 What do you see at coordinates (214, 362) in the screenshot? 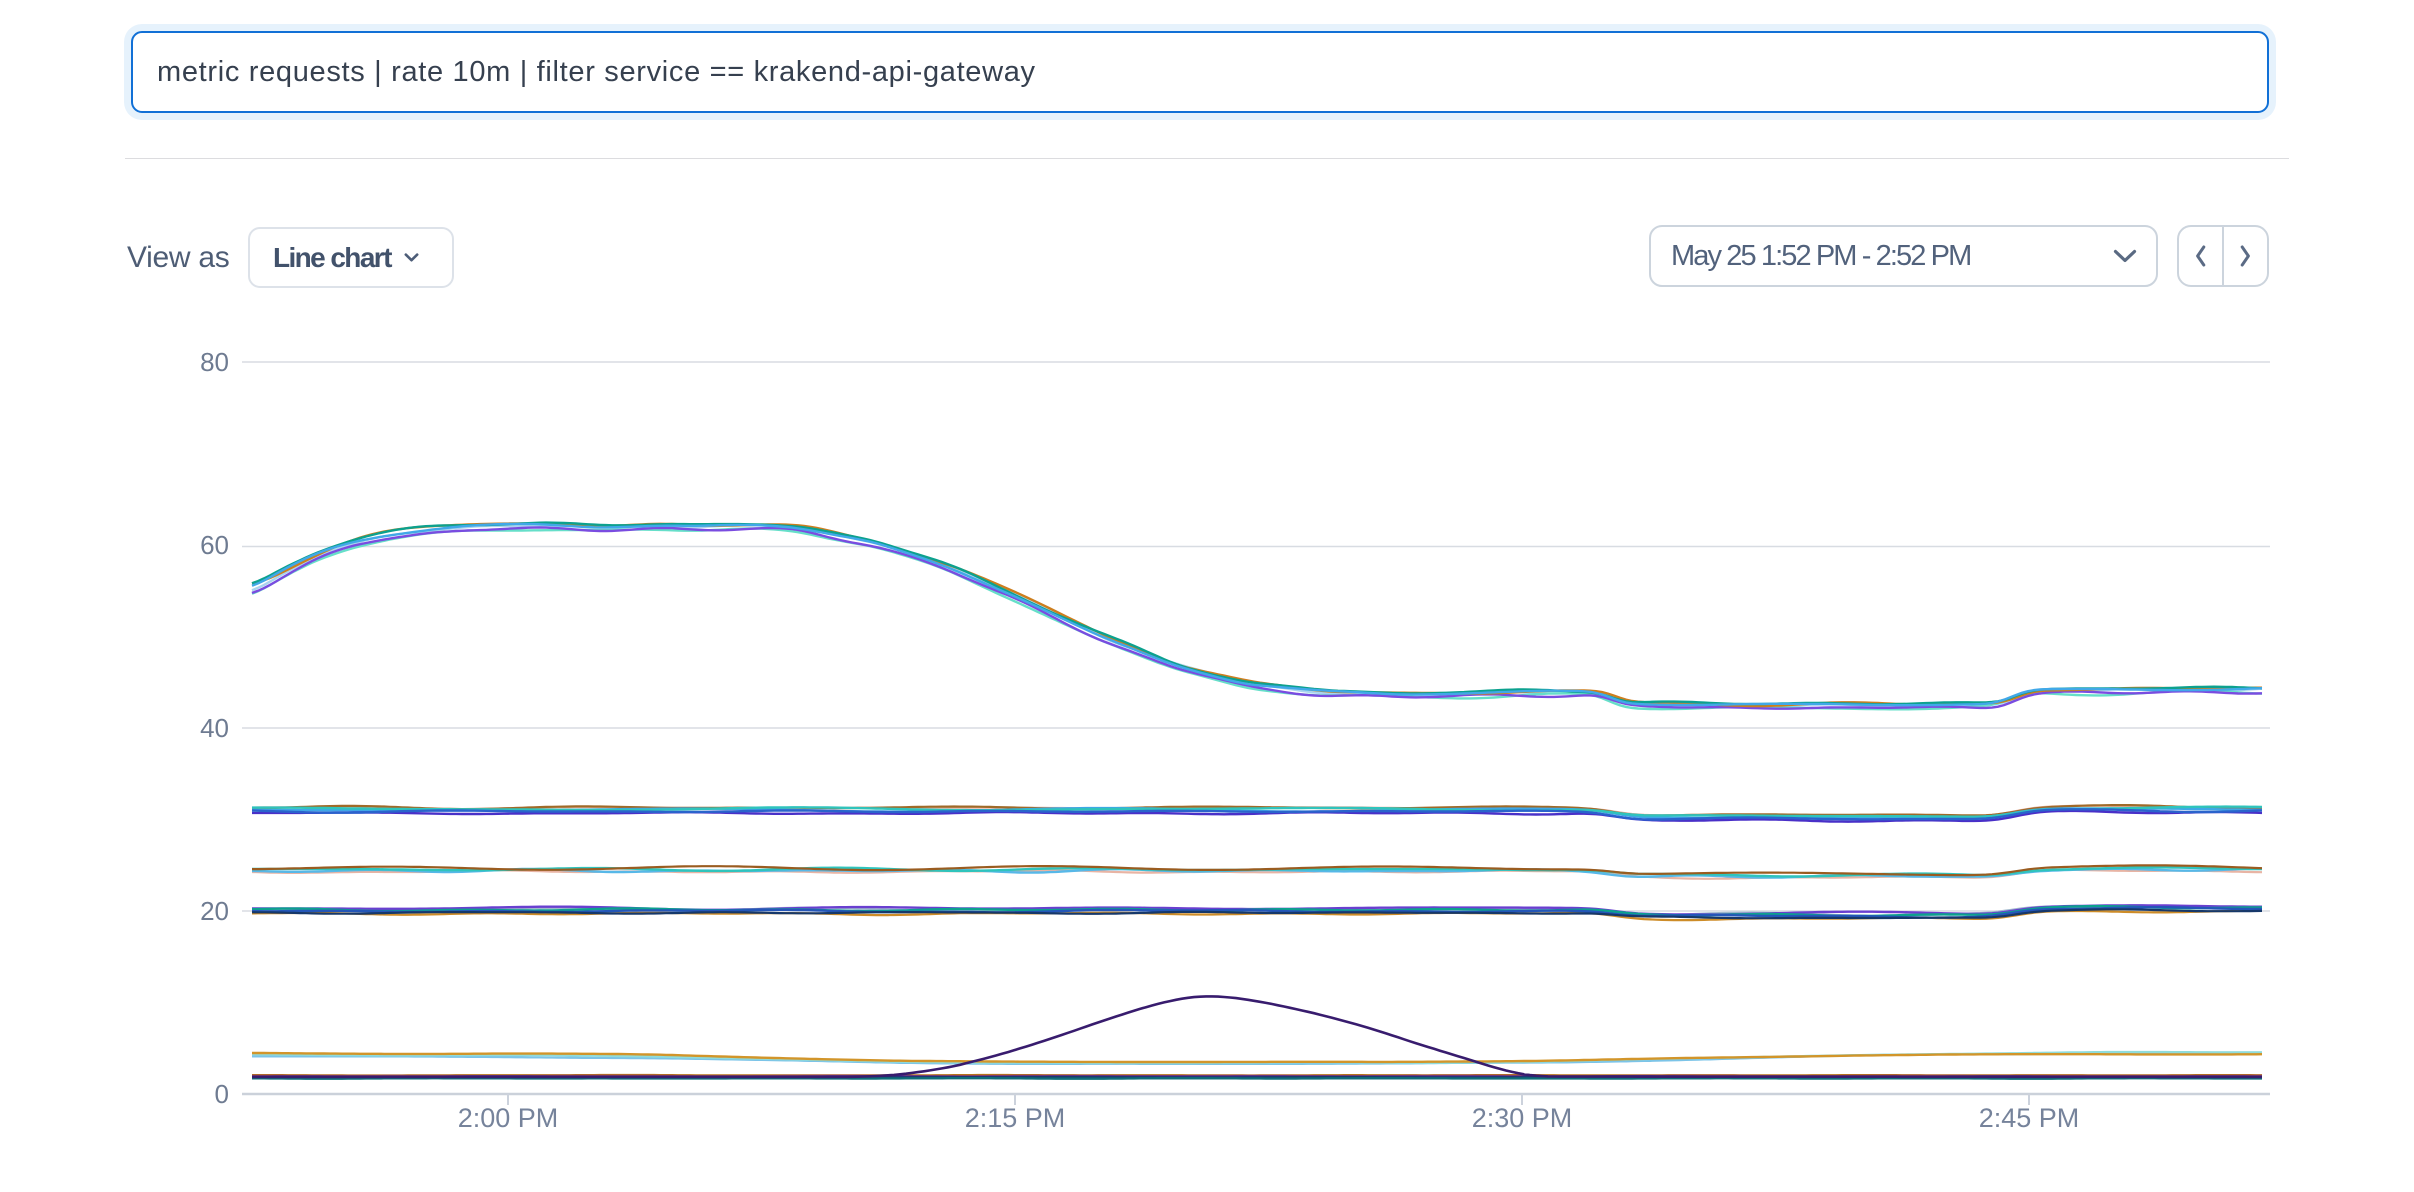
I see `svg-text: 80` at bounding box center [214, 362].